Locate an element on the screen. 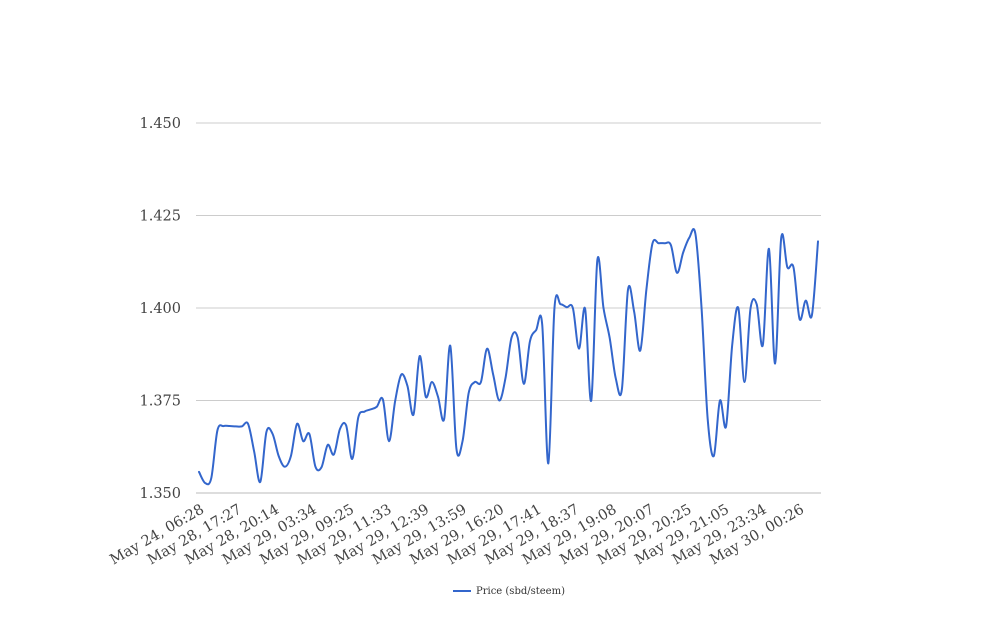  legend: Price (sbd/steem) is located at coordinates (509, 591).